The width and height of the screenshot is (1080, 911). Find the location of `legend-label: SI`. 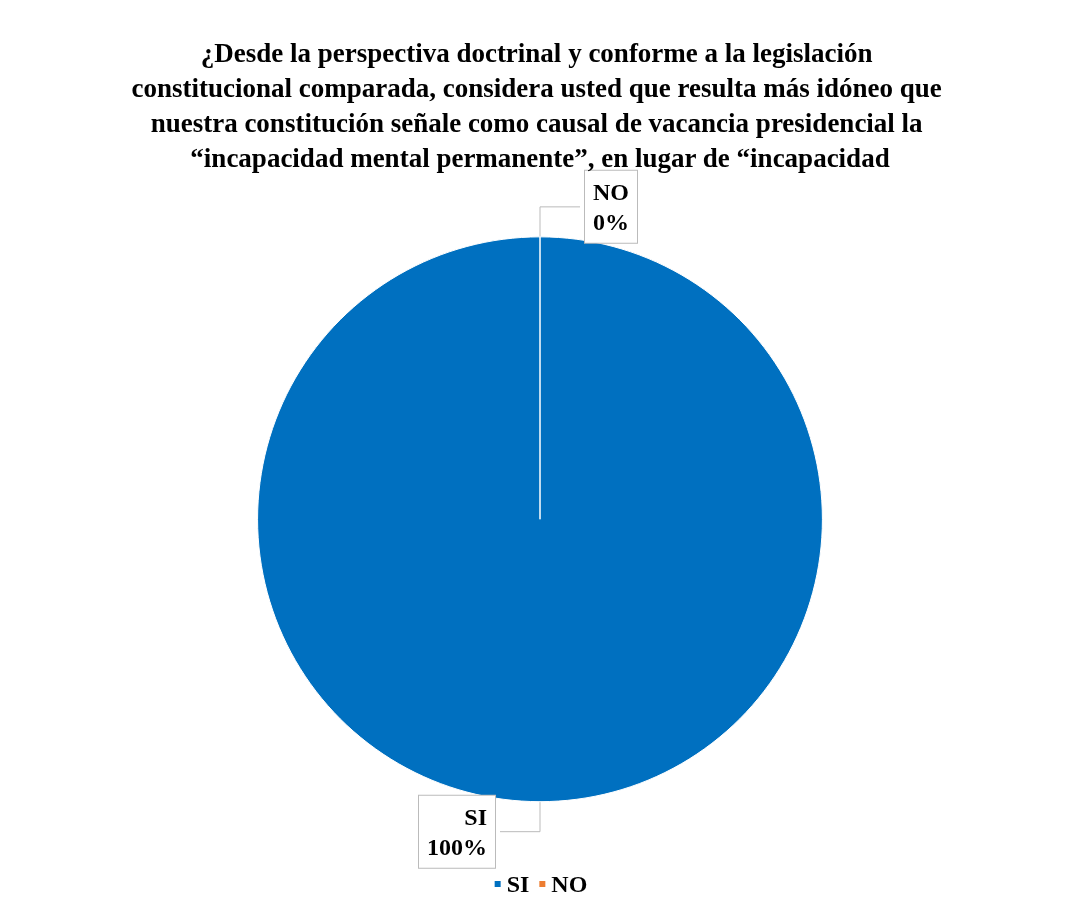

legend-label: SI is located at coordinates (518, 884).